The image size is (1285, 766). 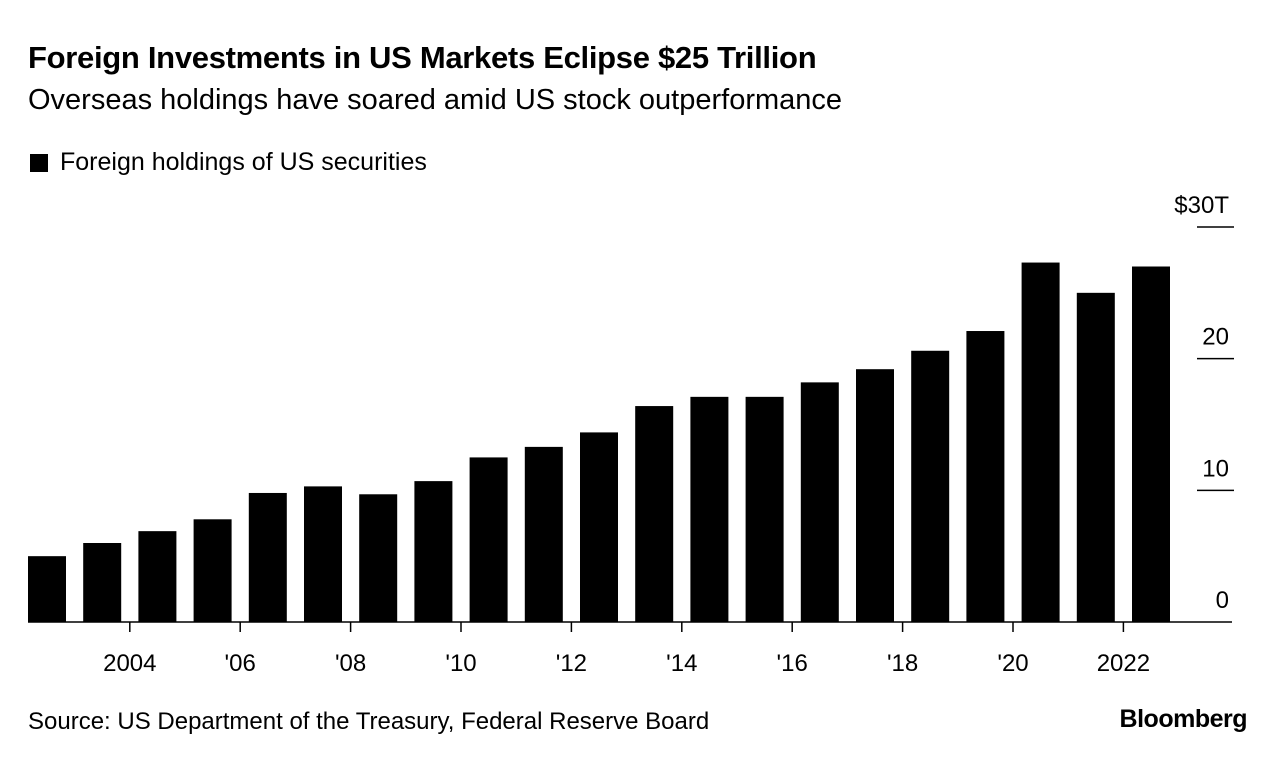 What do you see at coordinates (543, 534) in the screenshot?
I see `bar-2012` at bounding box center [543, 534].